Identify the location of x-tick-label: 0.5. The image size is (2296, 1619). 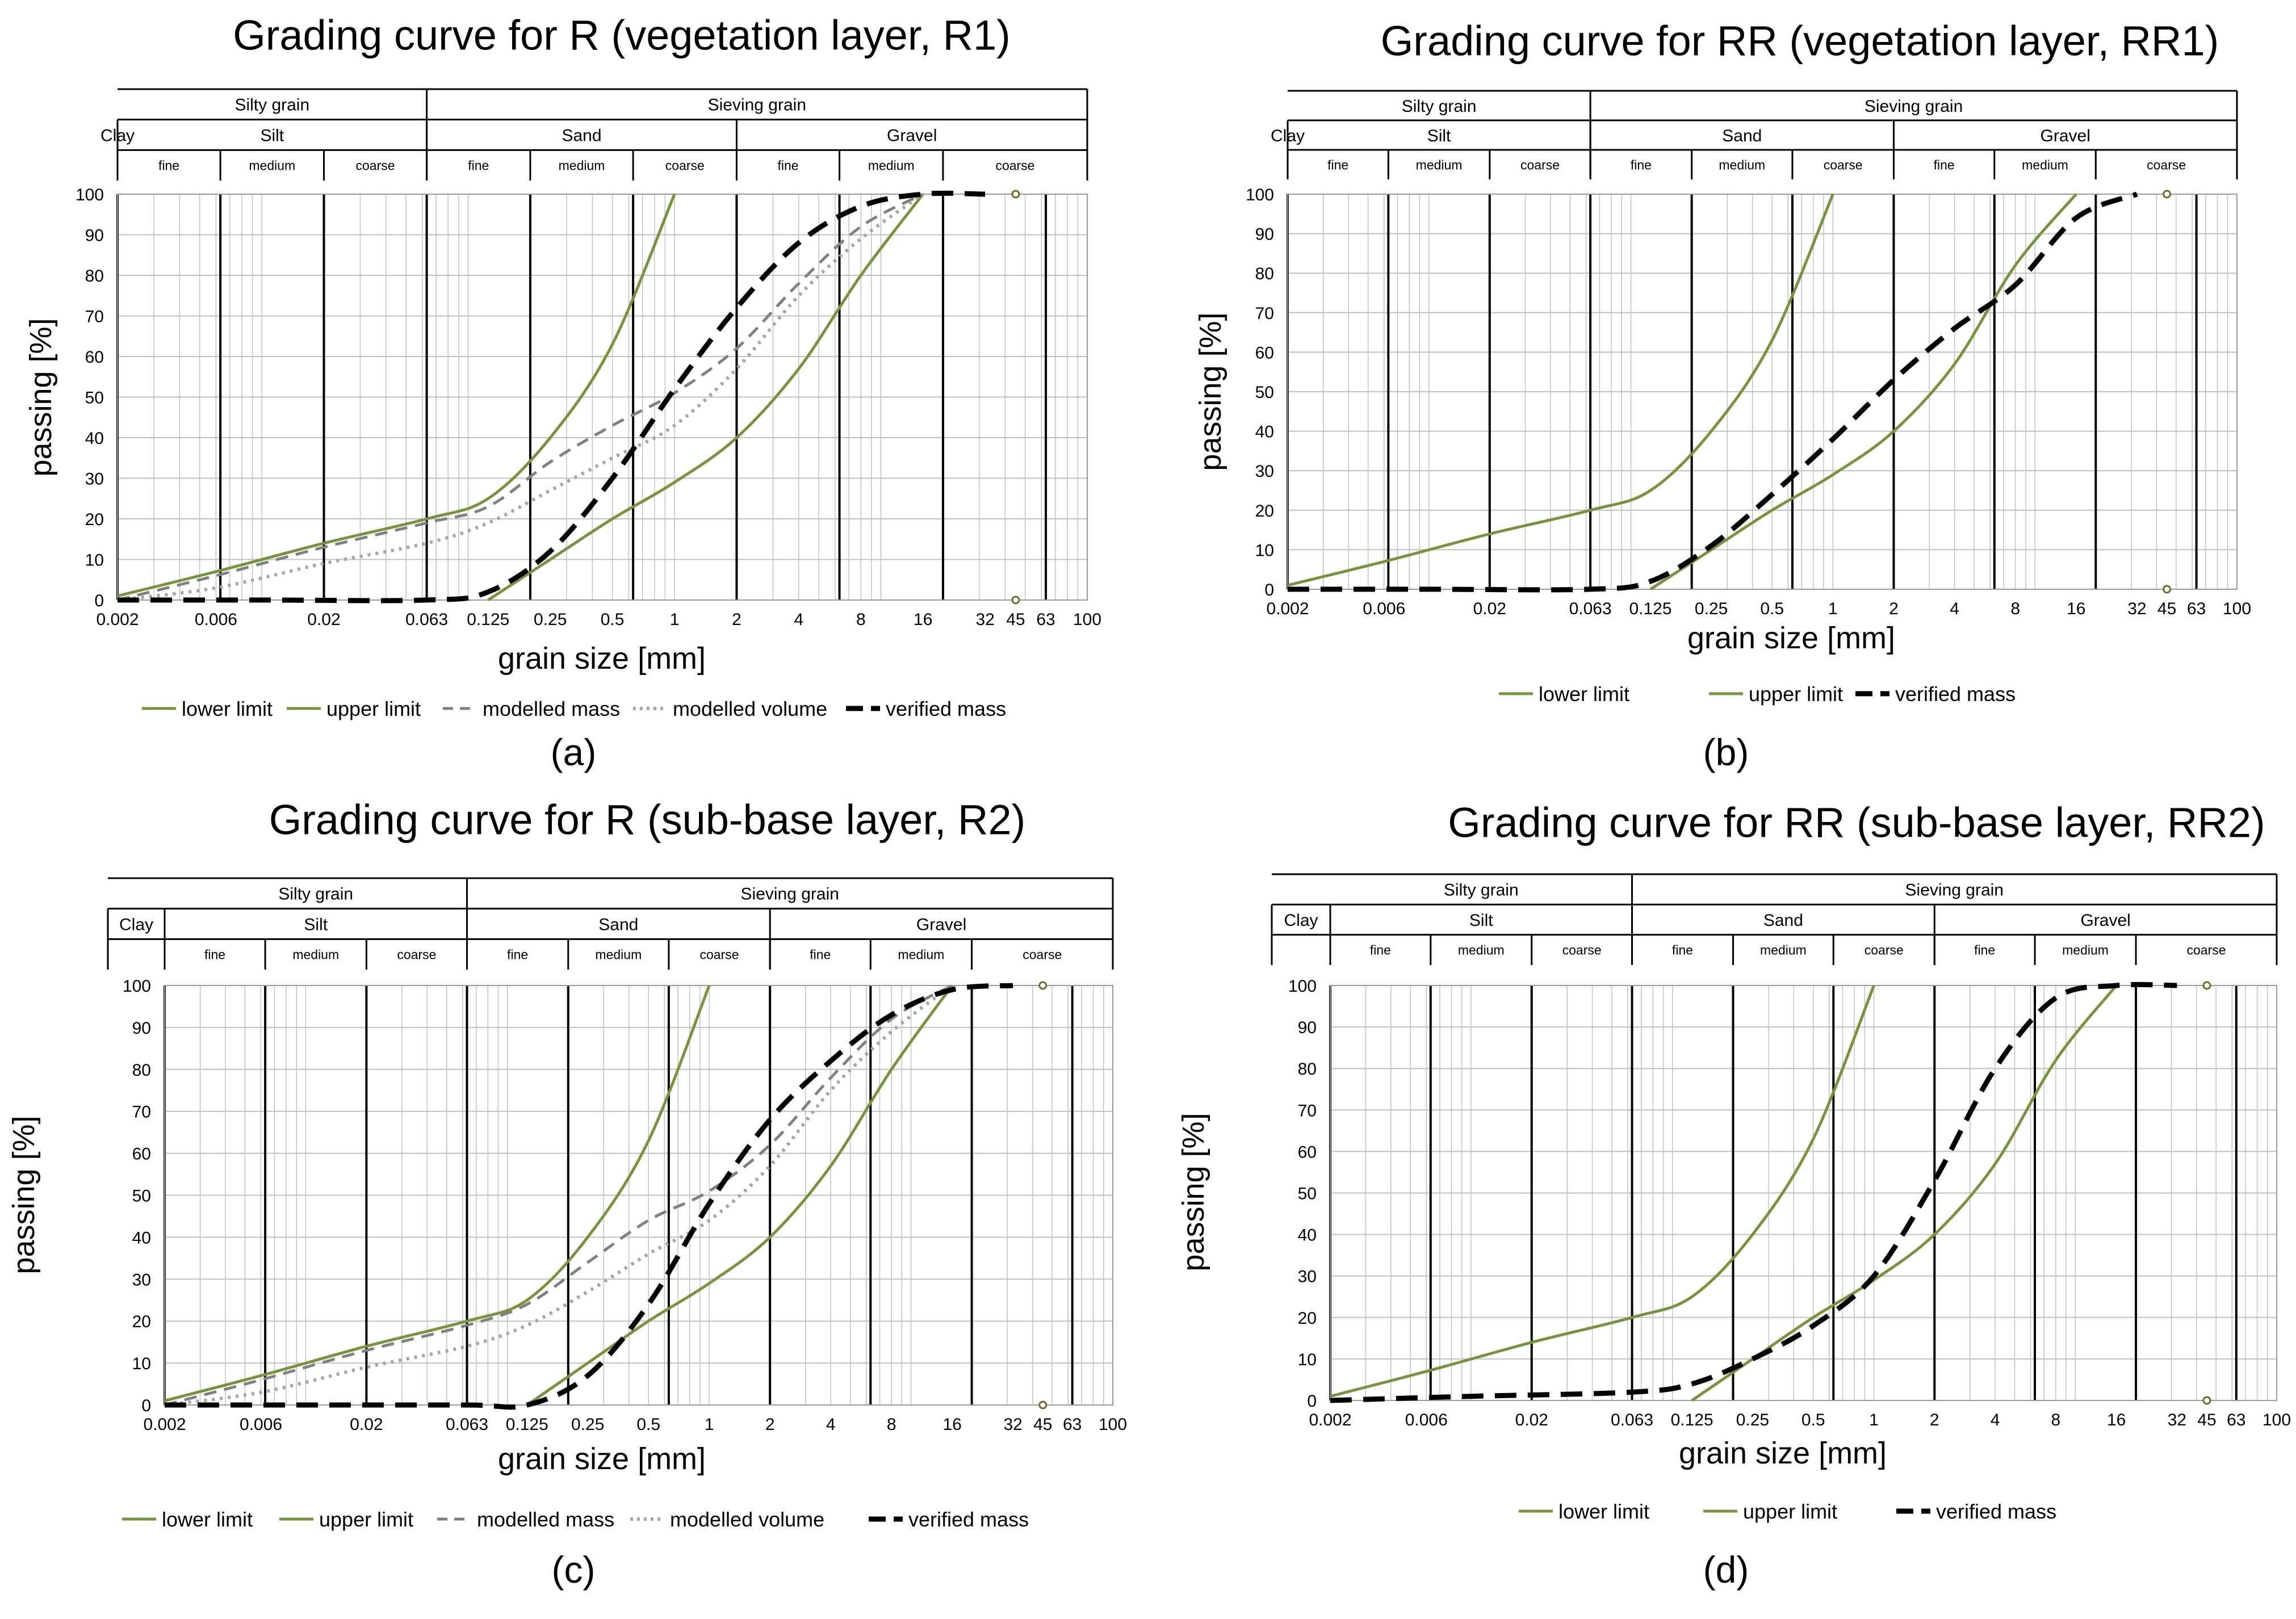
(613, 619).